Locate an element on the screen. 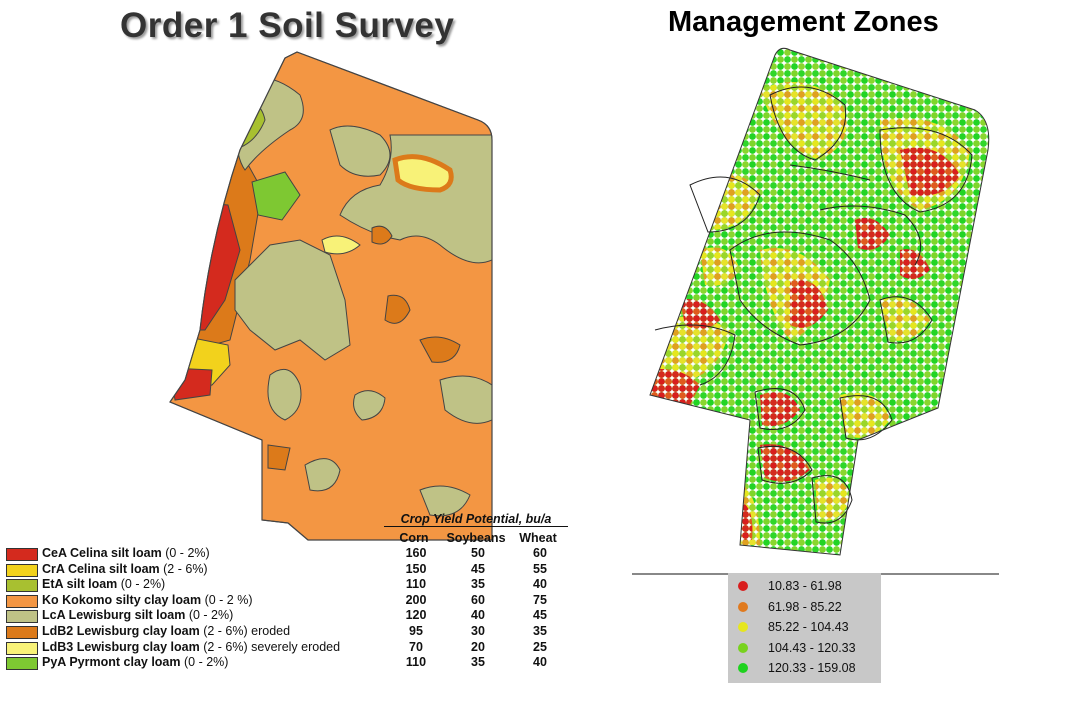 The image size is (1080, 720). soil-legend-label: PyA Pyrmont clay loam (0 - 2%) is located at coordinates (135, 662).